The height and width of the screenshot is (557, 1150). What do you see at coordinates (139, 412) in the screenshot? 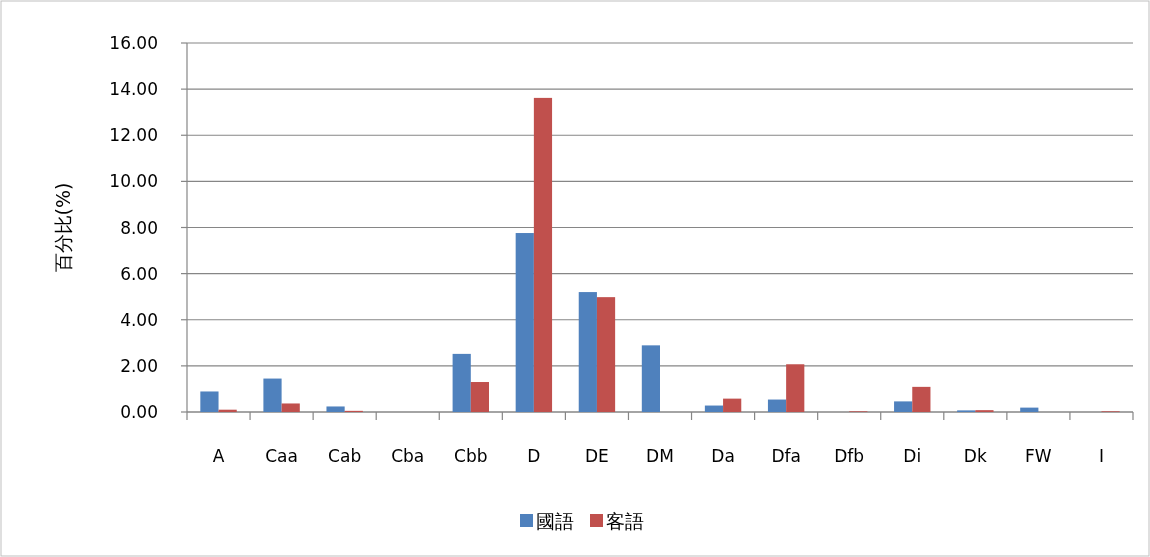
I see `y-tick-label: 0.00` at bounding box center [139, 412].